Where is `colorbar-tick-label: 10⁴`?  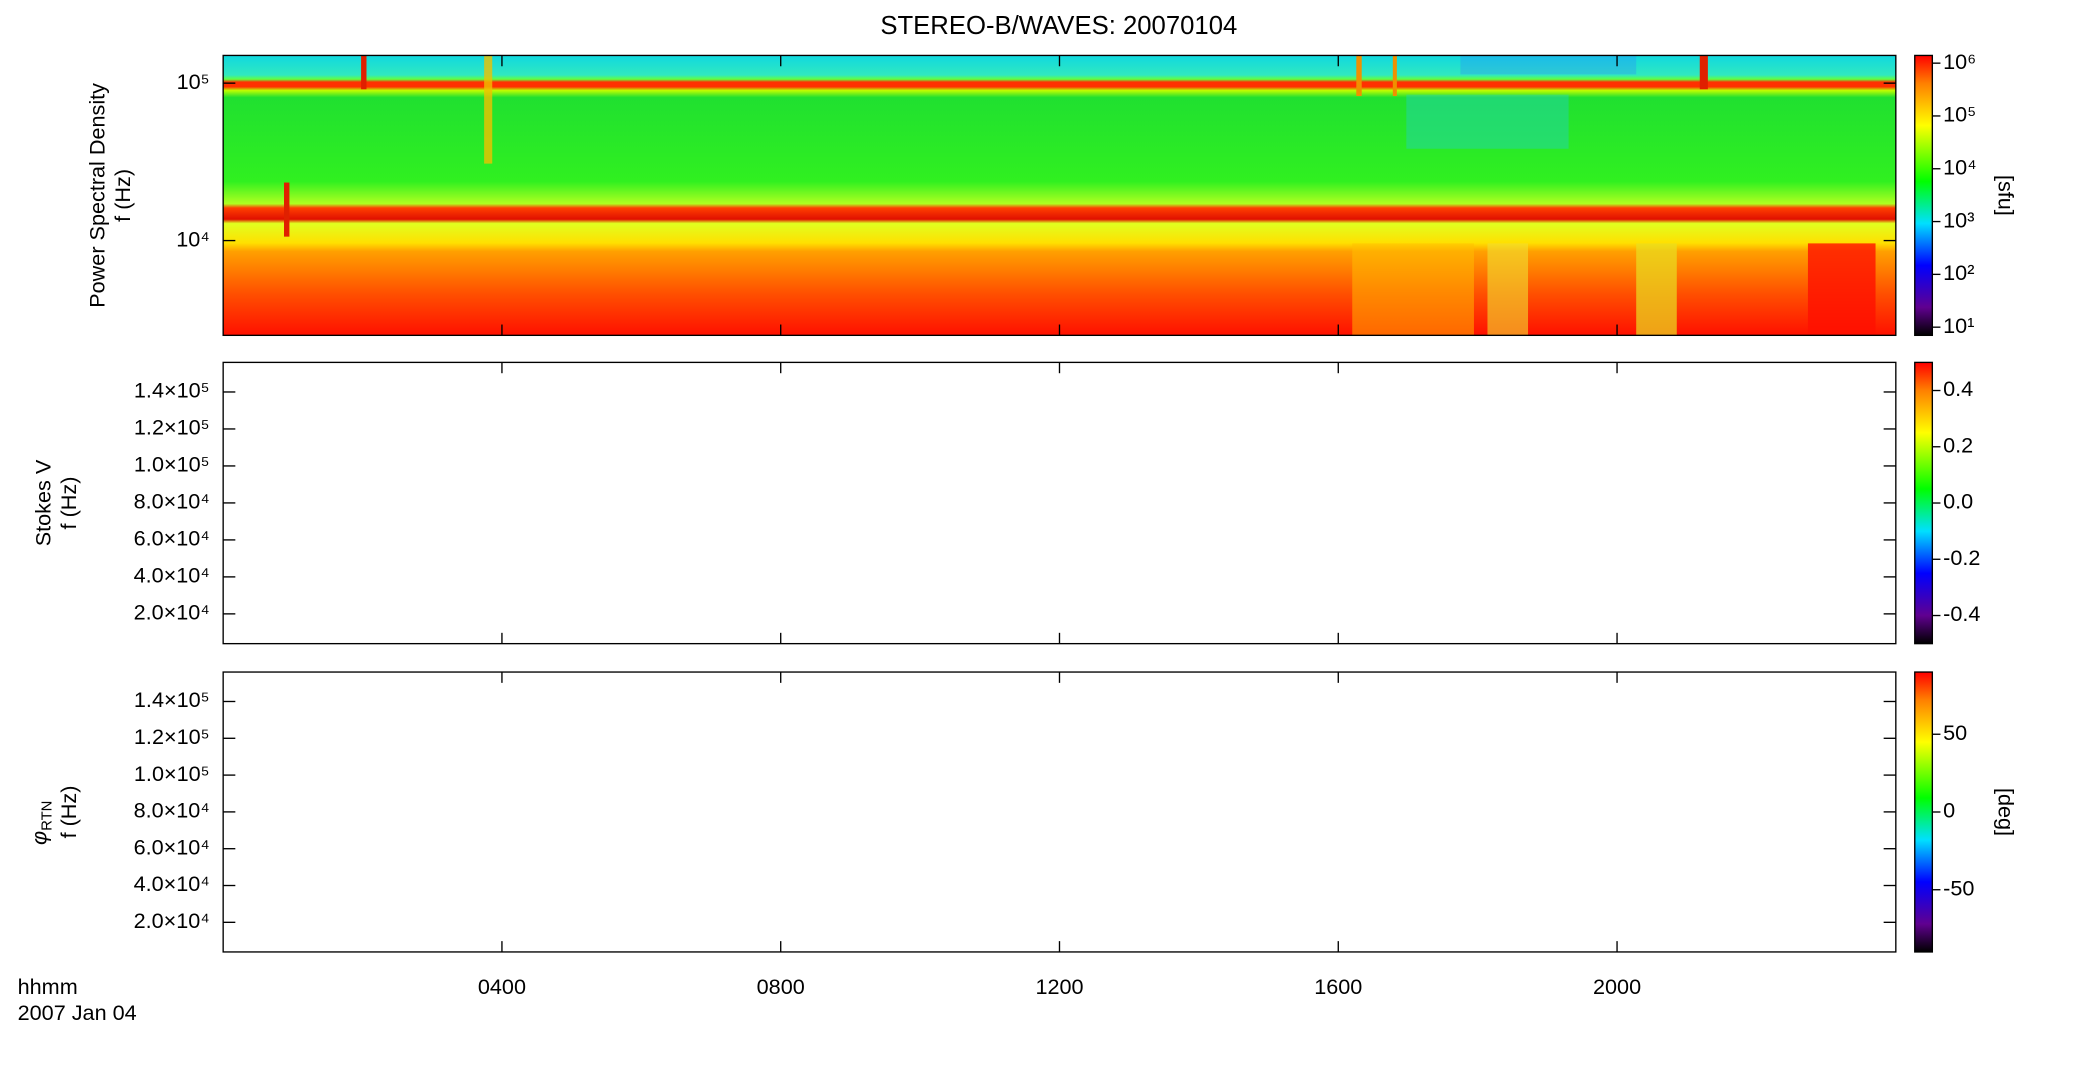 colorbar-tick-label: 10⁴ is located at coordinates (1959, 166).